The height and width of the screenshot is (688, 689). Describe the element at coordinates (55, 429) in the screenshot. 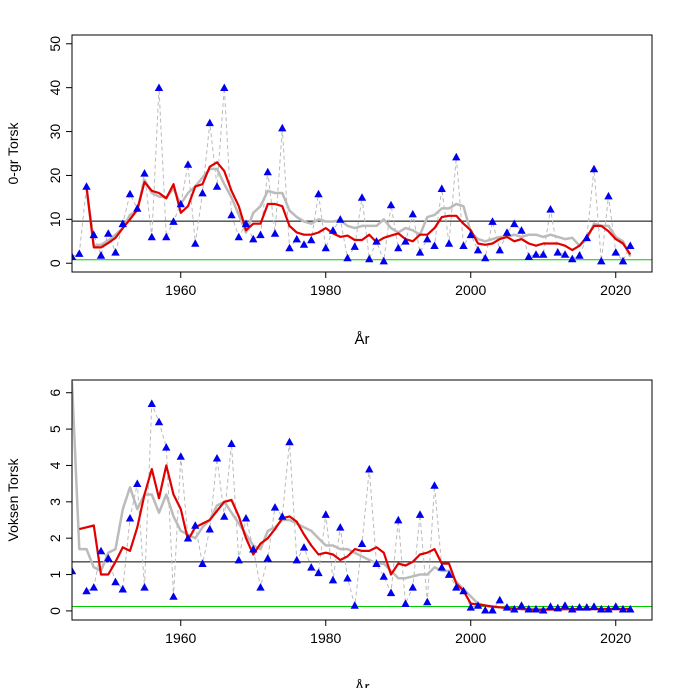

I see `y-tick-label: 5` at that location.